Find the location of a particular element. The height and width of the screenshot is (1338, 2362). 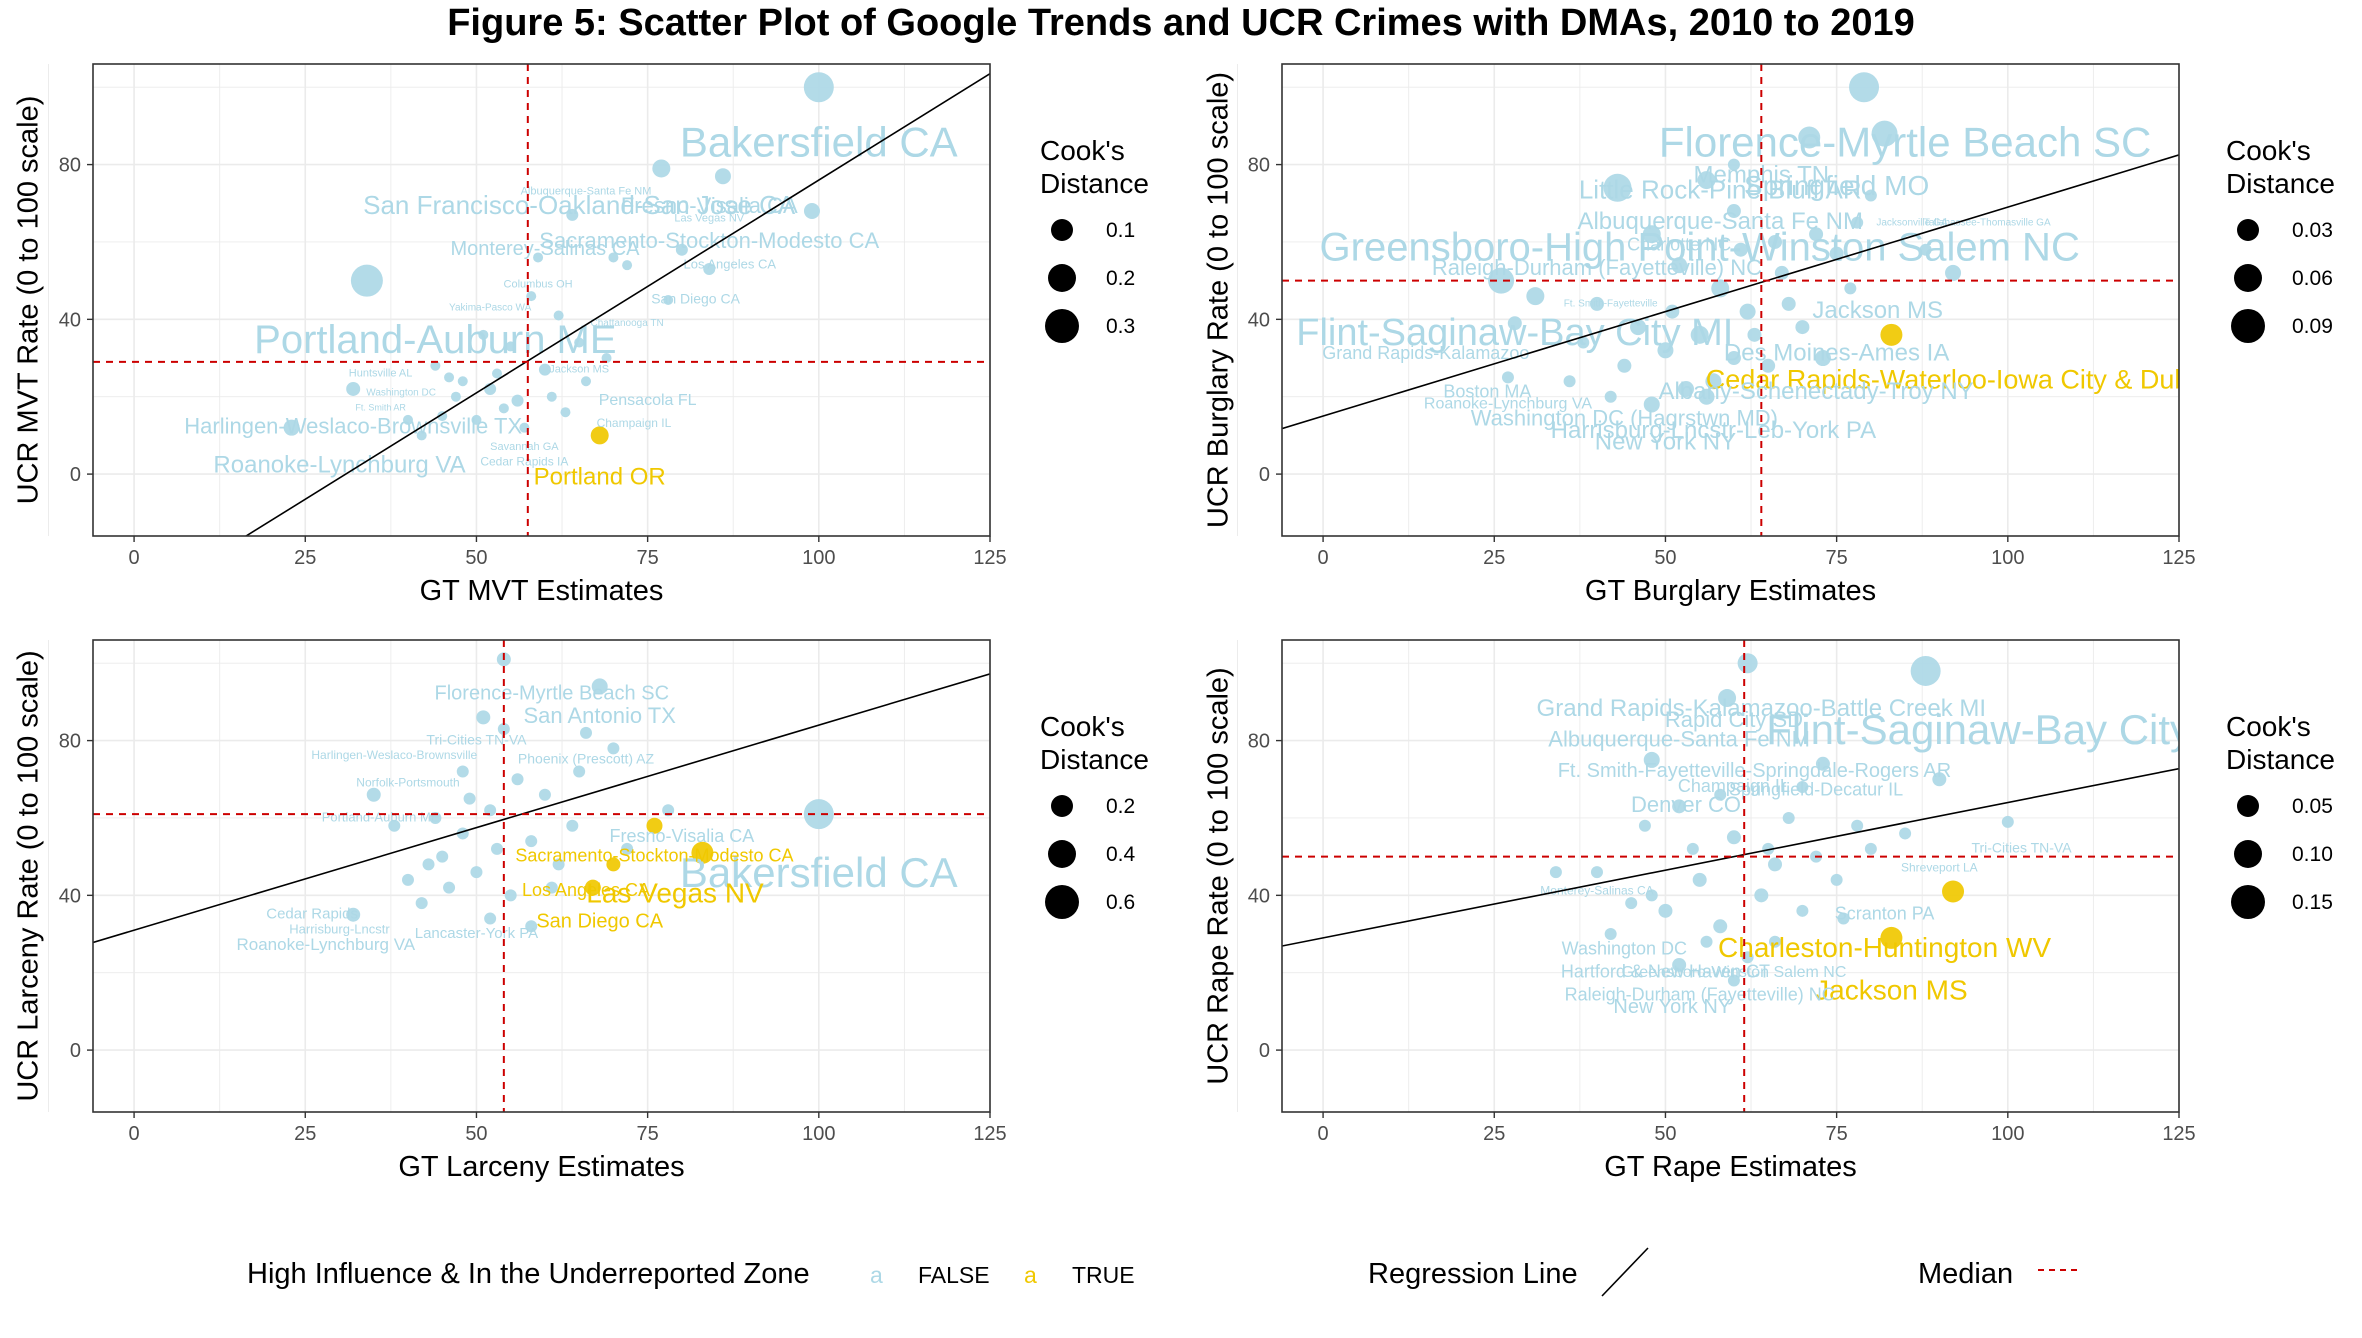

point-label-8: Raleigh-Durham (Fayetteville) NC is located at coordinates (1597, 267).